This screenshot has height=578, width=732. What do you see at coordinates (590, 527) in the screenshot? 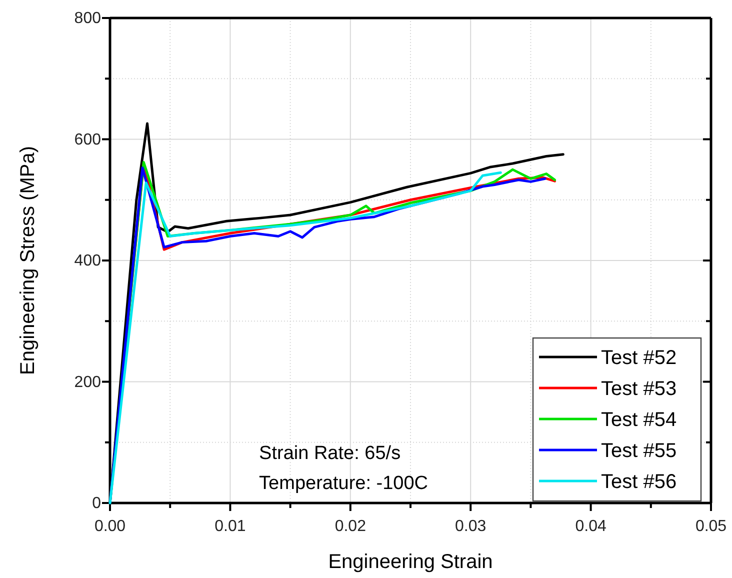
I see `x-tick-label: 0.04` at bounding box center [590, 527].